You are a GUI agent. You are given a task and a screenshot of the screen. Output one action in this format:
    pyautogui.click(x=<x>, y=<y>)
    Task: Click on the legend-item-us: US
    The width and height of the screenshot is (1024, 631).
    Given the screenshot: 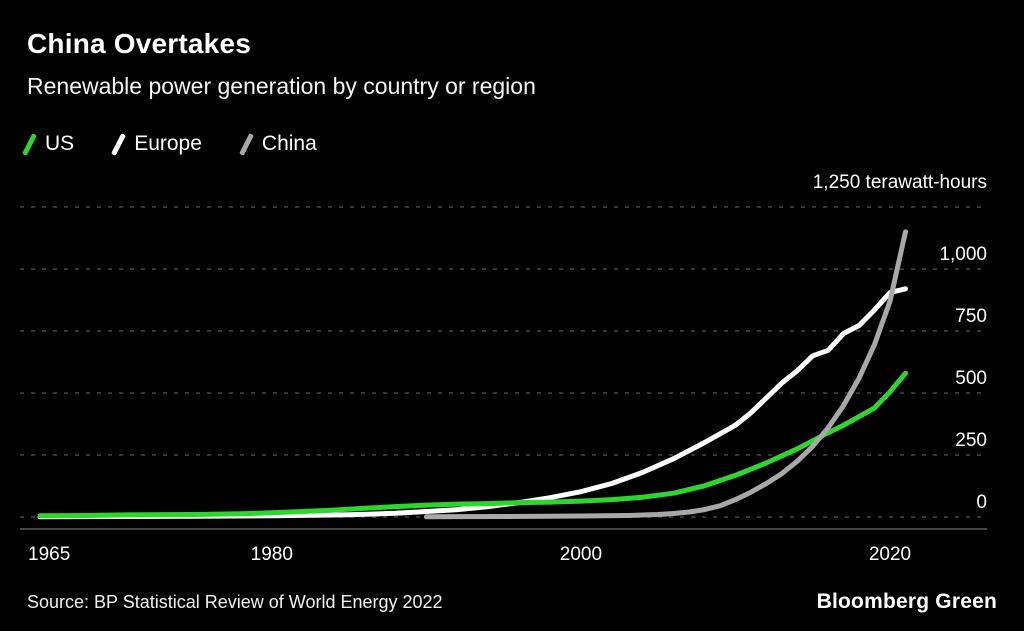 What is the action you would take?
    pyautogui.click(x=48, y=144)
    